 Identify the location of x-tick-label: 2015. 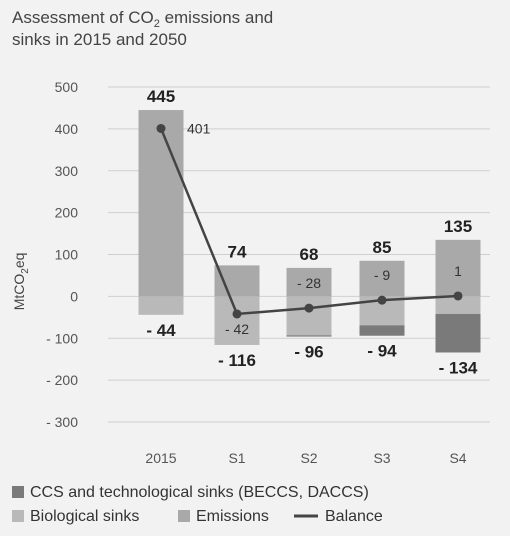
(160, 458).